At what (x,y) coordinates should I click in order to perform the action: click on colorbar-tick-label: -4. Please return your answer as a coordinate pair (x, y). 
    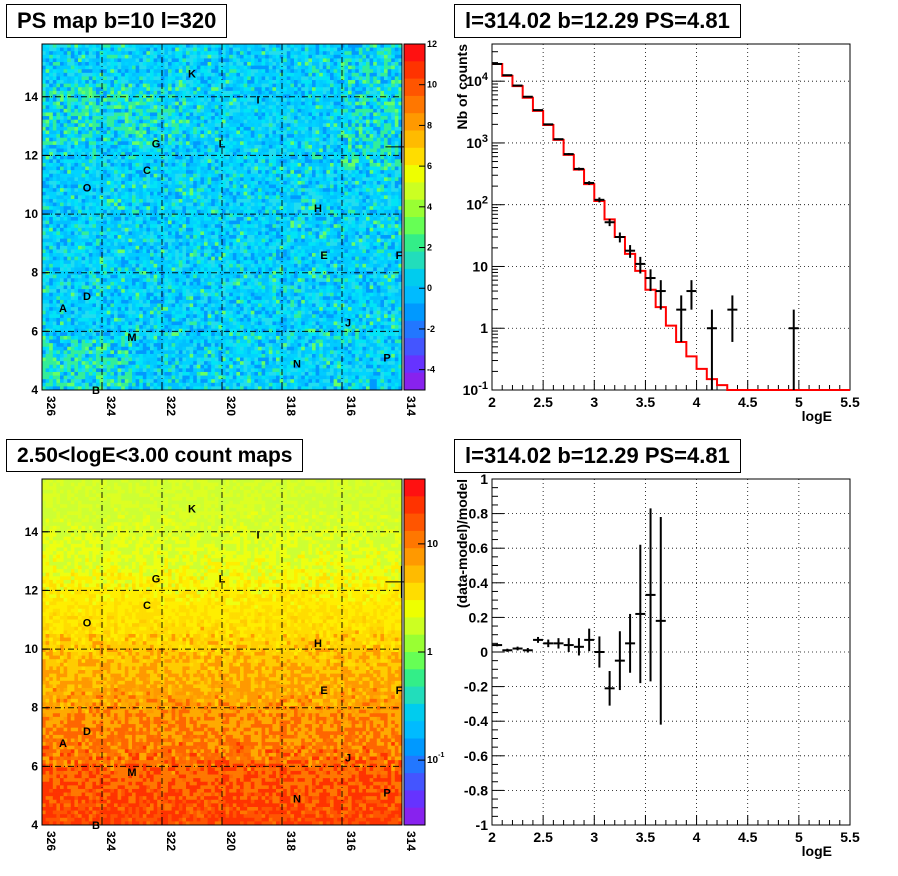
    Looking at the image, I should click on (431, 370).